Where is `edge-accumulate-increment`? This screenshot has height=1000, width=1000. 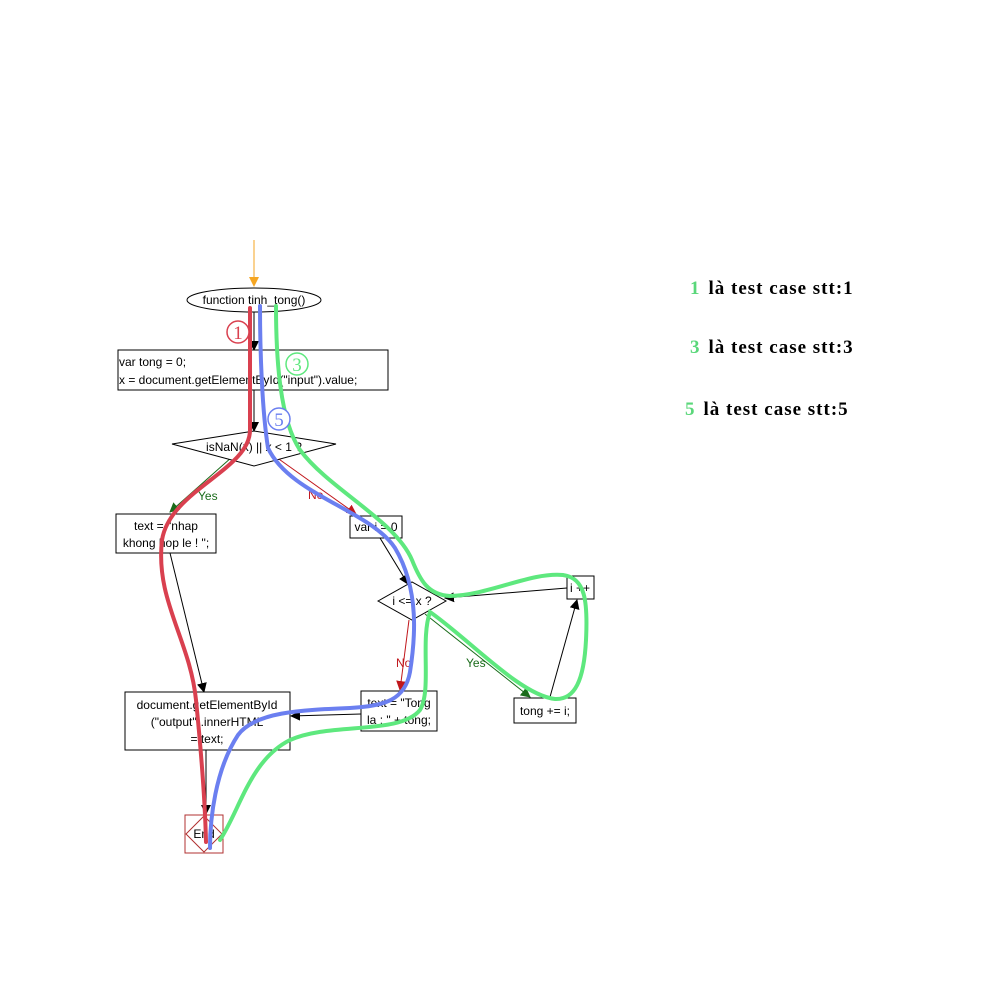 edge-accumulate-increment is located at coordinates (564, 648).